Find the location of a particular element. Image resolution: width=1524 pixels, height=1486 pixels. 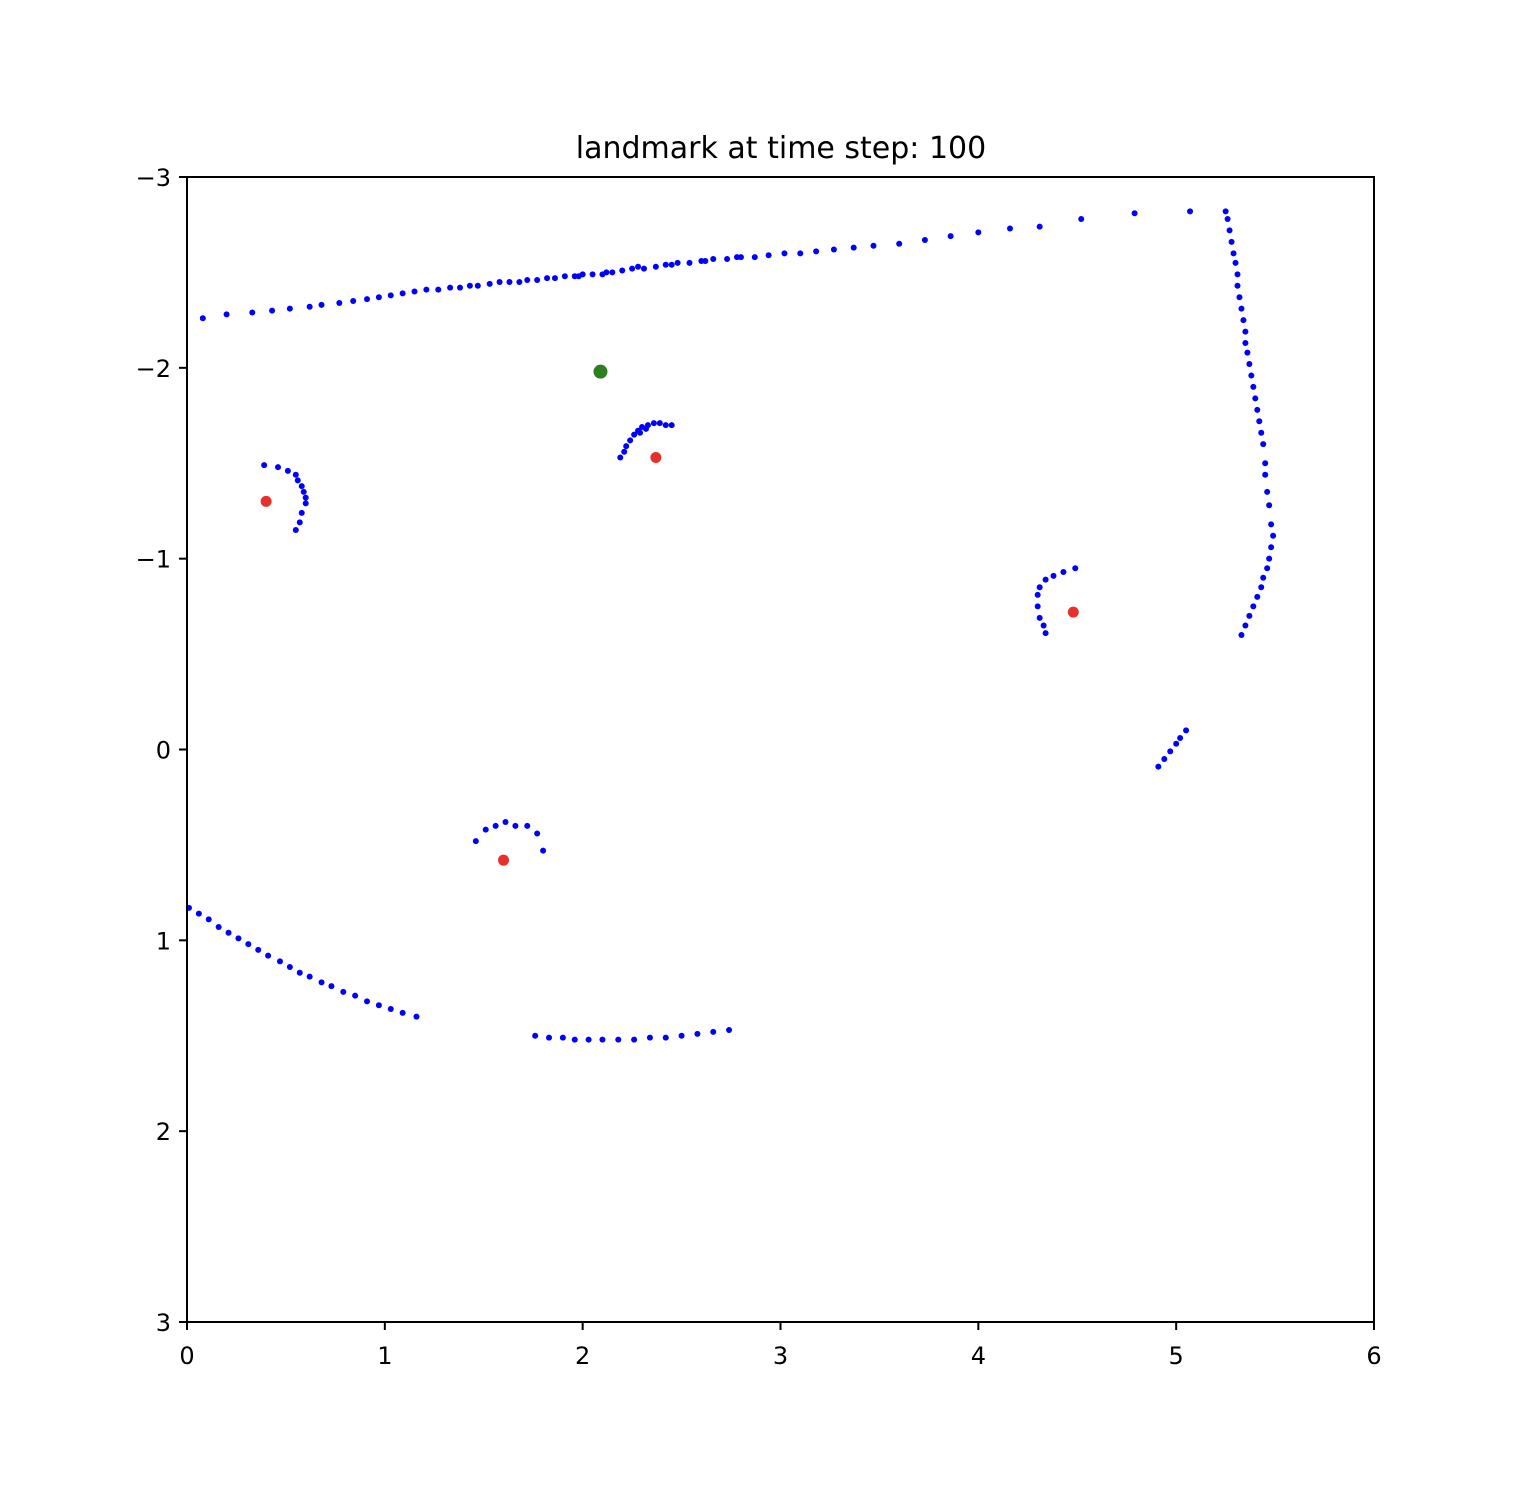

x-tick-label: 0 is located at coordinates (186, 1356).